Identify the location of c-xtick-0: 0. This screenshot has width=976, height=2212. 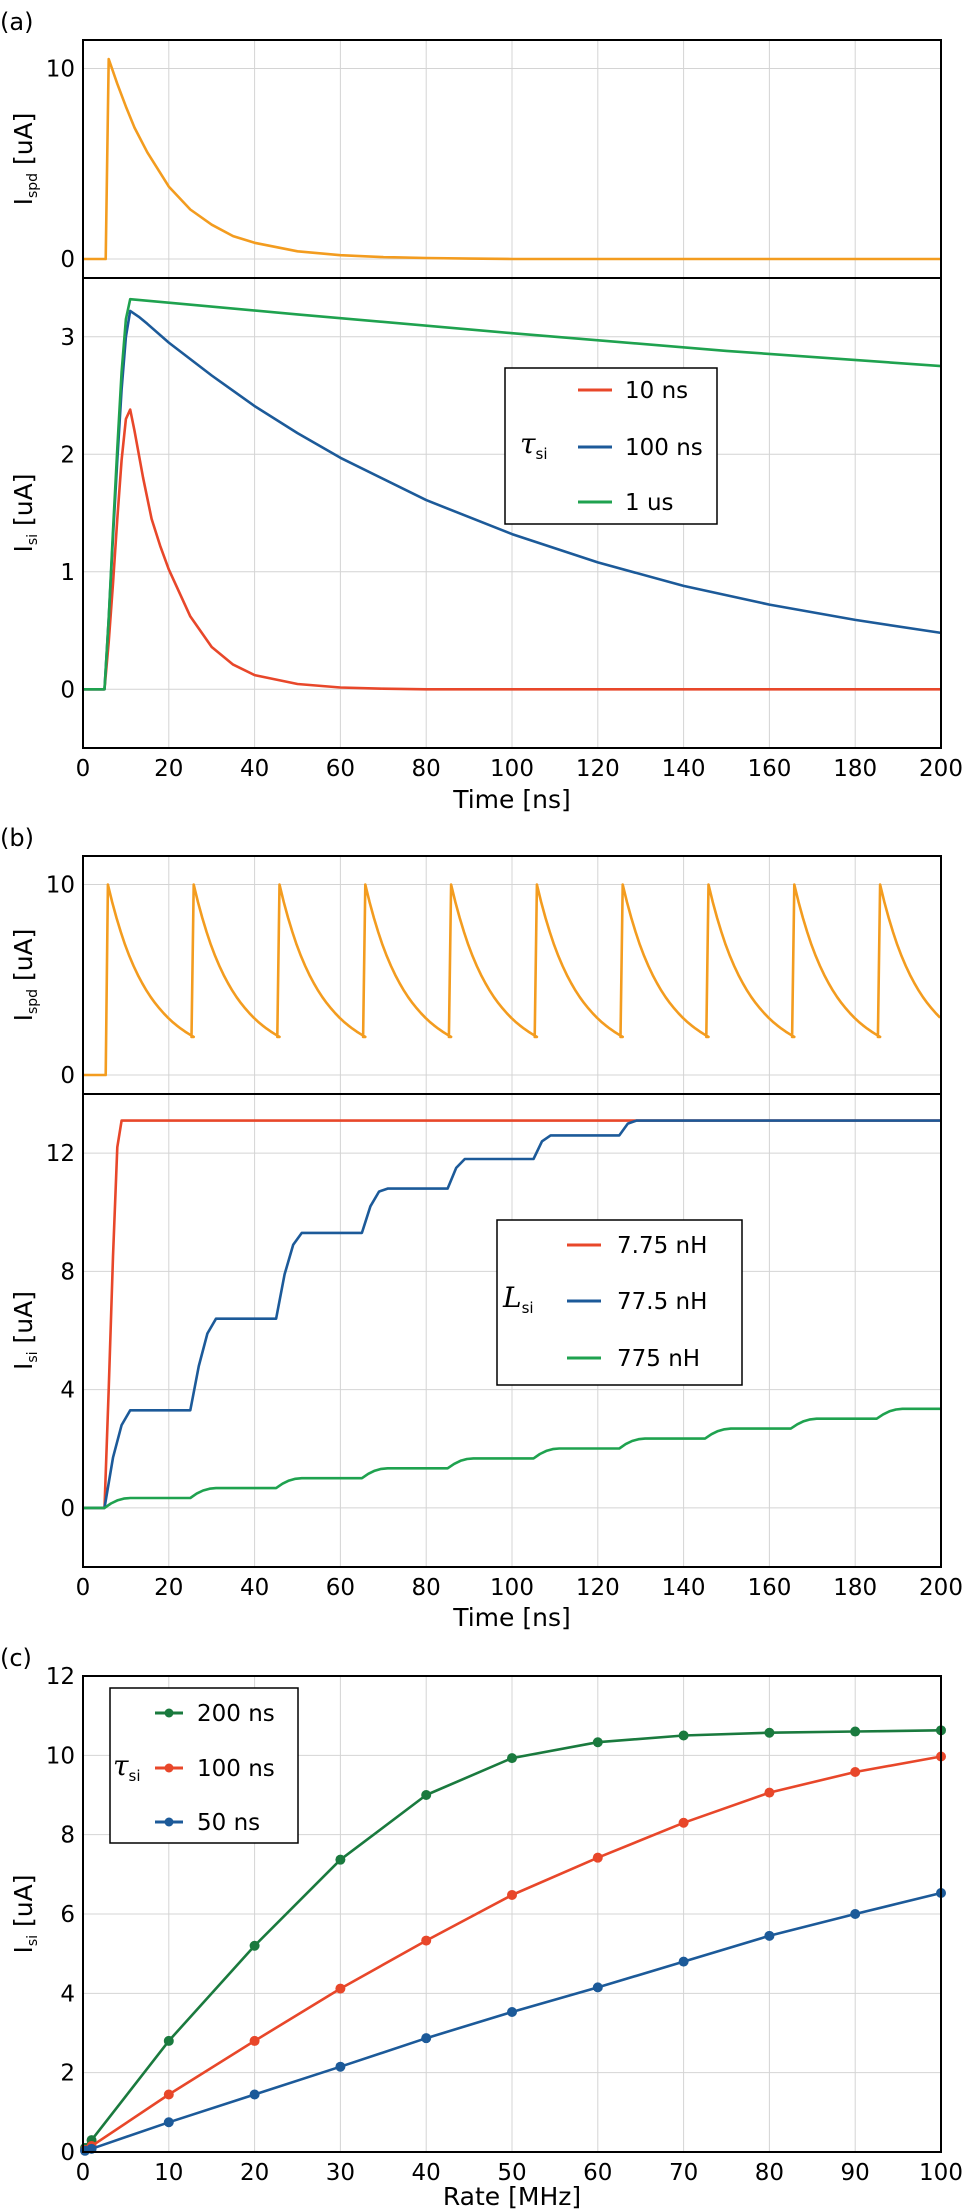
(83, 2173).